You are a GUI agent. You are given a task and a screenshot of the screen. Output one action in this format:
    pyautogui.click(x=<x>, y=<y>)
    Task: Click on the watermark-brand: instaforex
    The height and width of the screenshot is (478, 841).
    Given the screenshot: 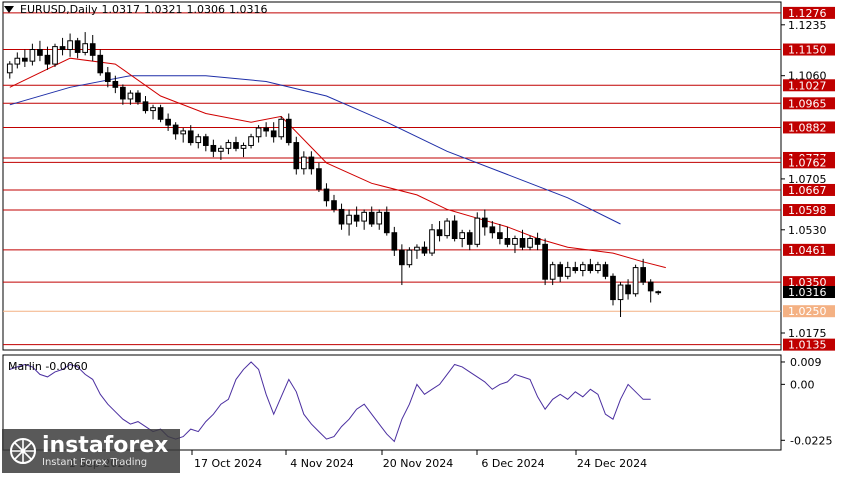 What is the action you would take?
    pyautogui.click(x=105, y=445)
    